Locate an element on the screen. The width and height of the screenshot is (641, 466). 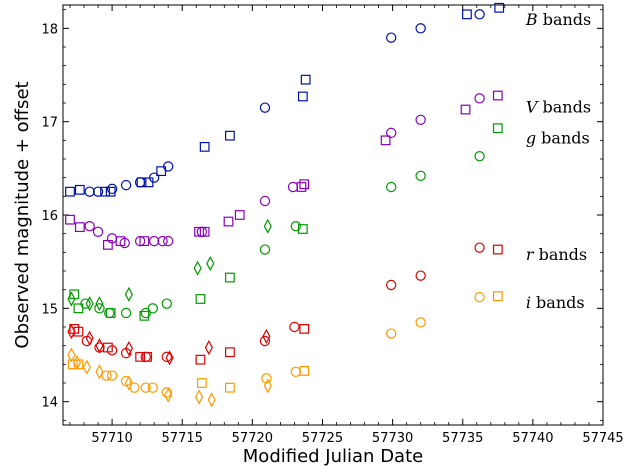
y-tick-label: 16 is located at coordinates (49, 216).